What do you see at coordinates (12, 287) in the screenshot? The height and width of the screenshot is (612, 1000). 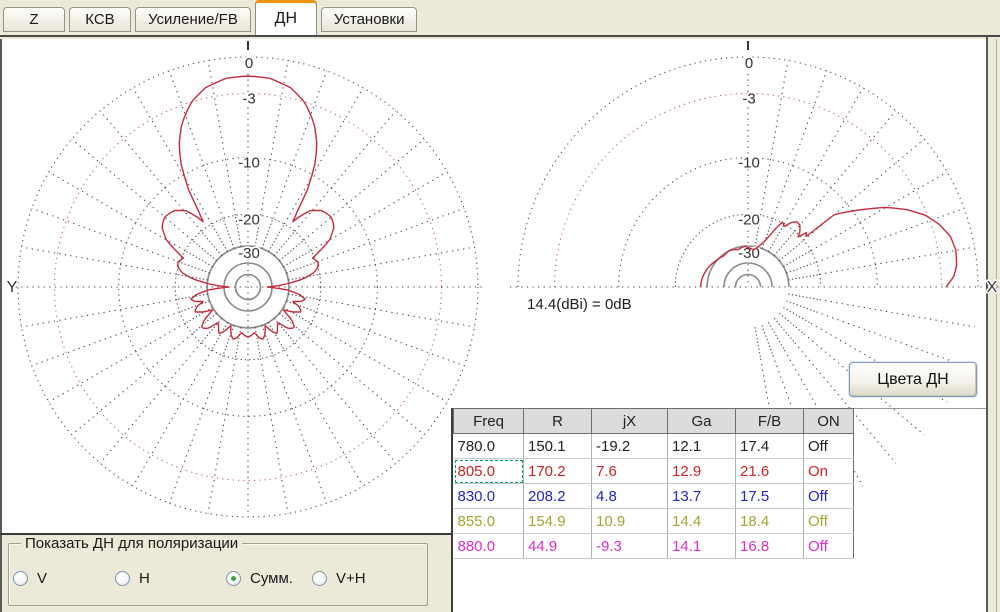 I see `axis-label-y: Y` at bounding box center [12, 287].